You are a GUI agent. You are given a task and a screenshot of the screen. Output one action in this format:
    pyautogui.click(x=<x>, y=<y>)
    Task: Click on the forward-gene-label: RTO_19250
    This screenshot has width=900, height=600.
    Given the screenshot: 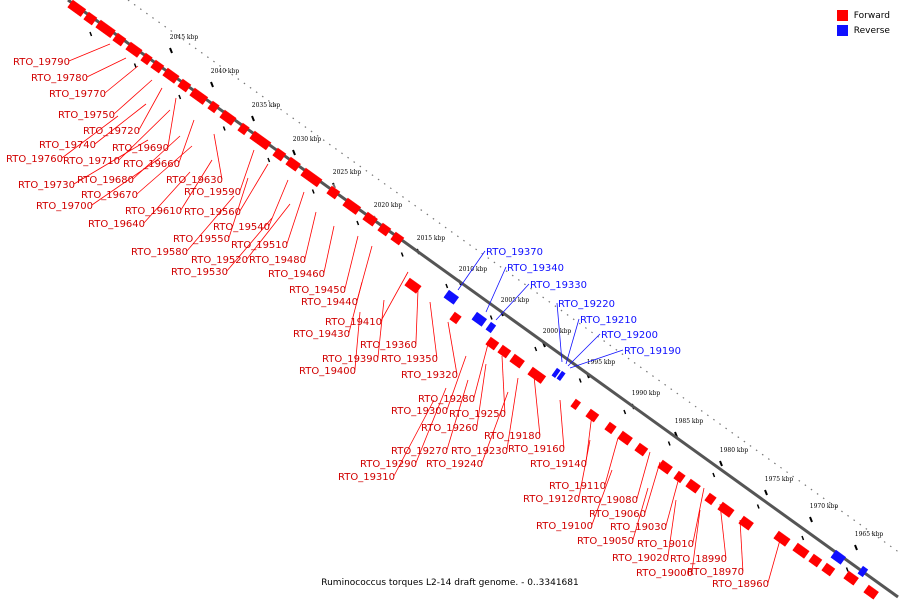 What is the action you would take?
    pyautogui.click(x=477, y=414)
    